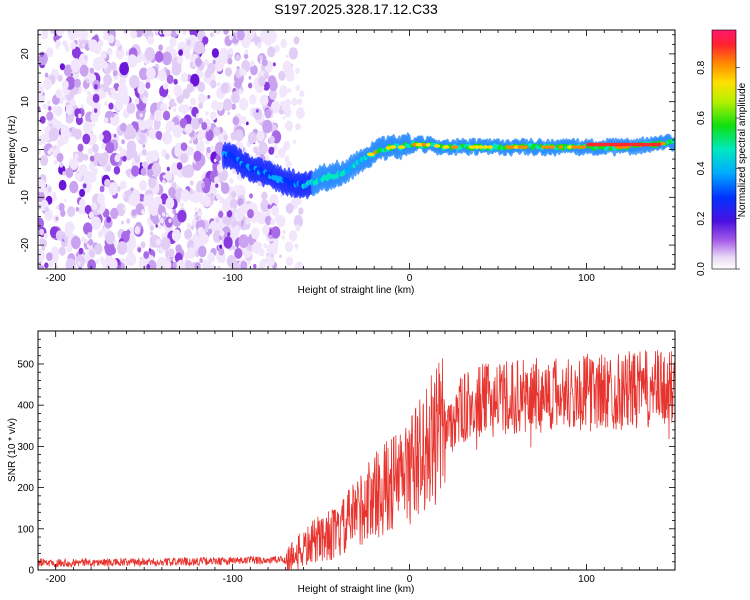  What do you see at coordinates (701, 218) in the screenshot?
I see `colorbar-tick-label: 0.2` at bounding box center [701, 218].